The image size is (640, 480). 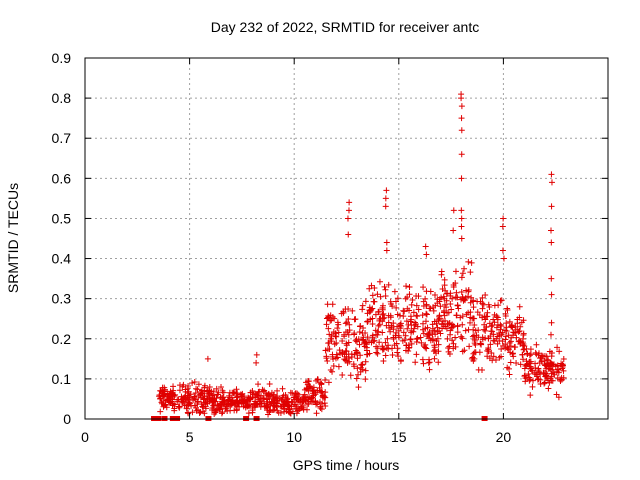 I want to click on y-tick-label: 0.9, so click(x=62, y=58).